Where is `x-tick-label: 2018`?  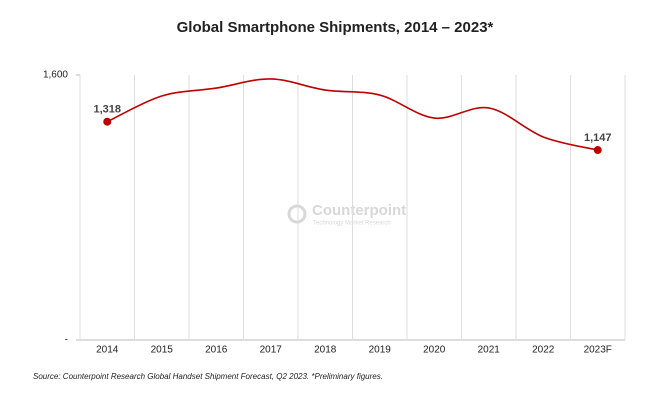
x-tick-label: 2018 is located at coordinates (325, 350).